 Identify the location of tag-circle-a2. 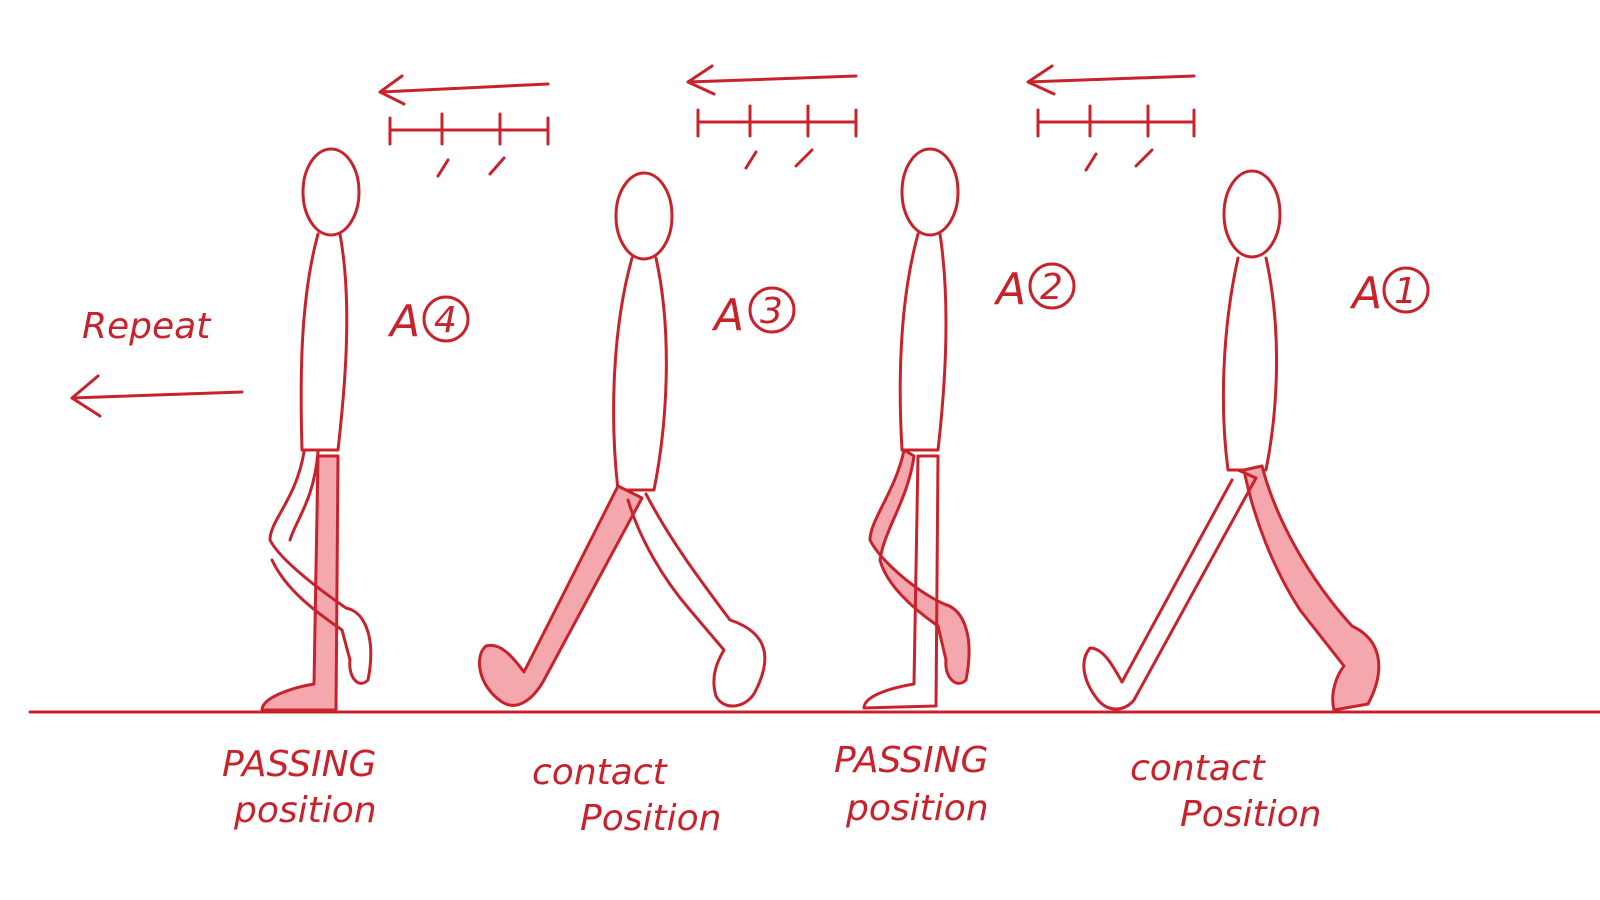
(1052, 286).